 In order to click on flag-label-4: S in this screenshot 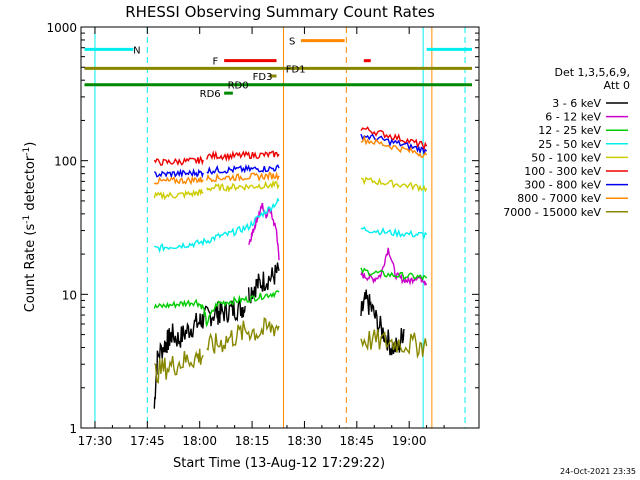, I will do `click(292, 42)`.